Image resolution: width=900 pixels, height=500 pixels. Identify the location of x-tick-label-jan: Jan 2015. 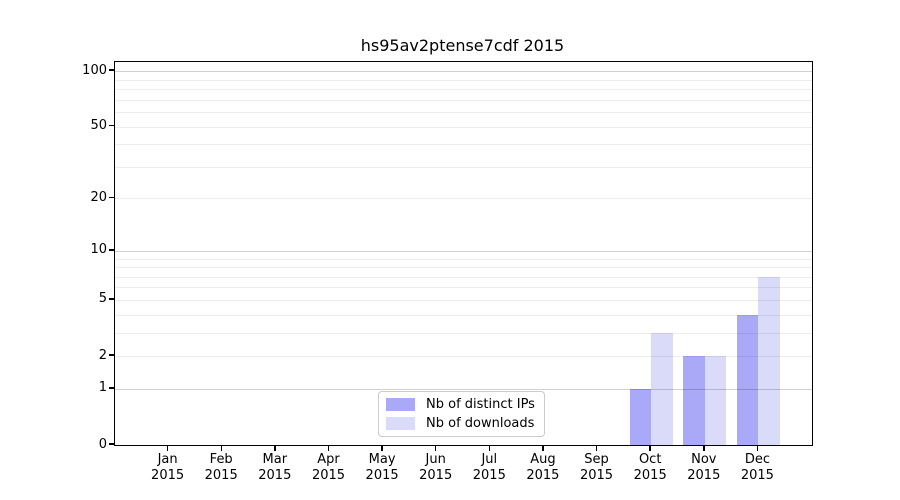
(168, 467).